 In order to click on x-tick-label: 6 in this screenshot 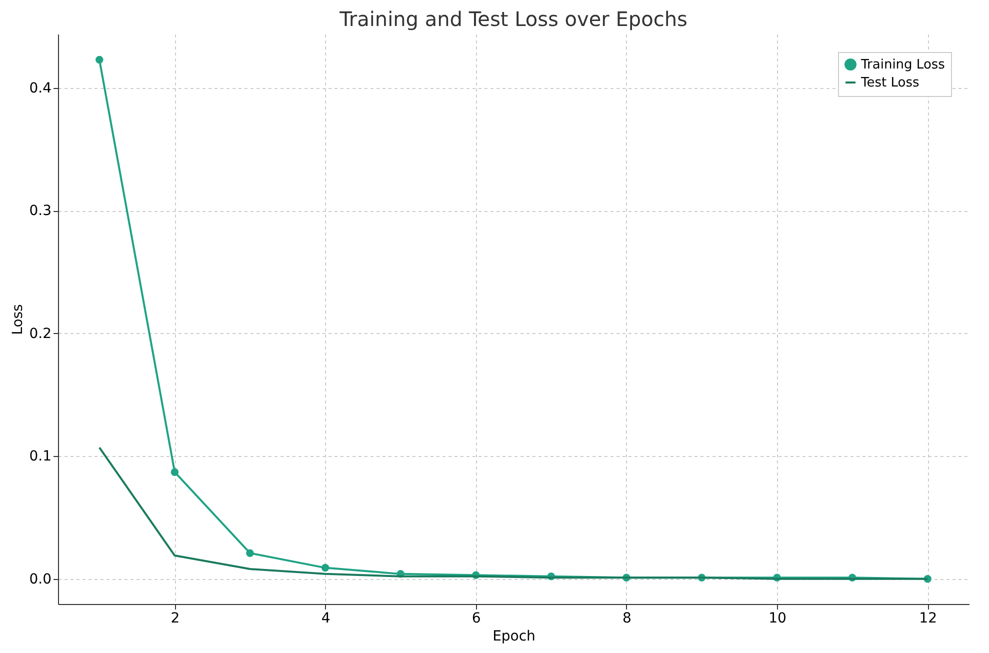, I will do `click(476, 618)`.